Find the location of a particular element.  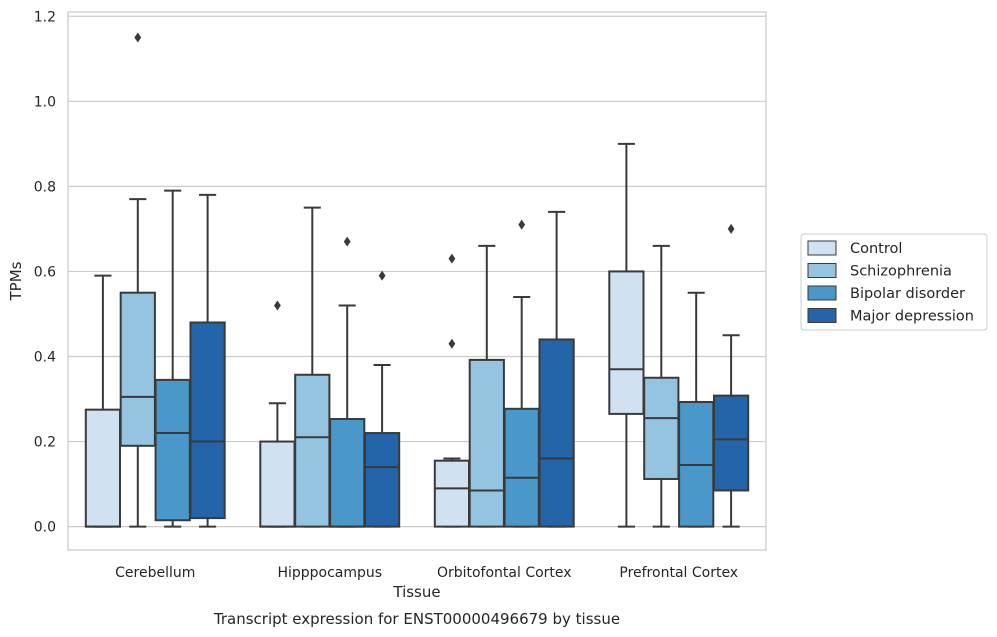

x-axis-label: Tissue is located at coordinates (416, 592).